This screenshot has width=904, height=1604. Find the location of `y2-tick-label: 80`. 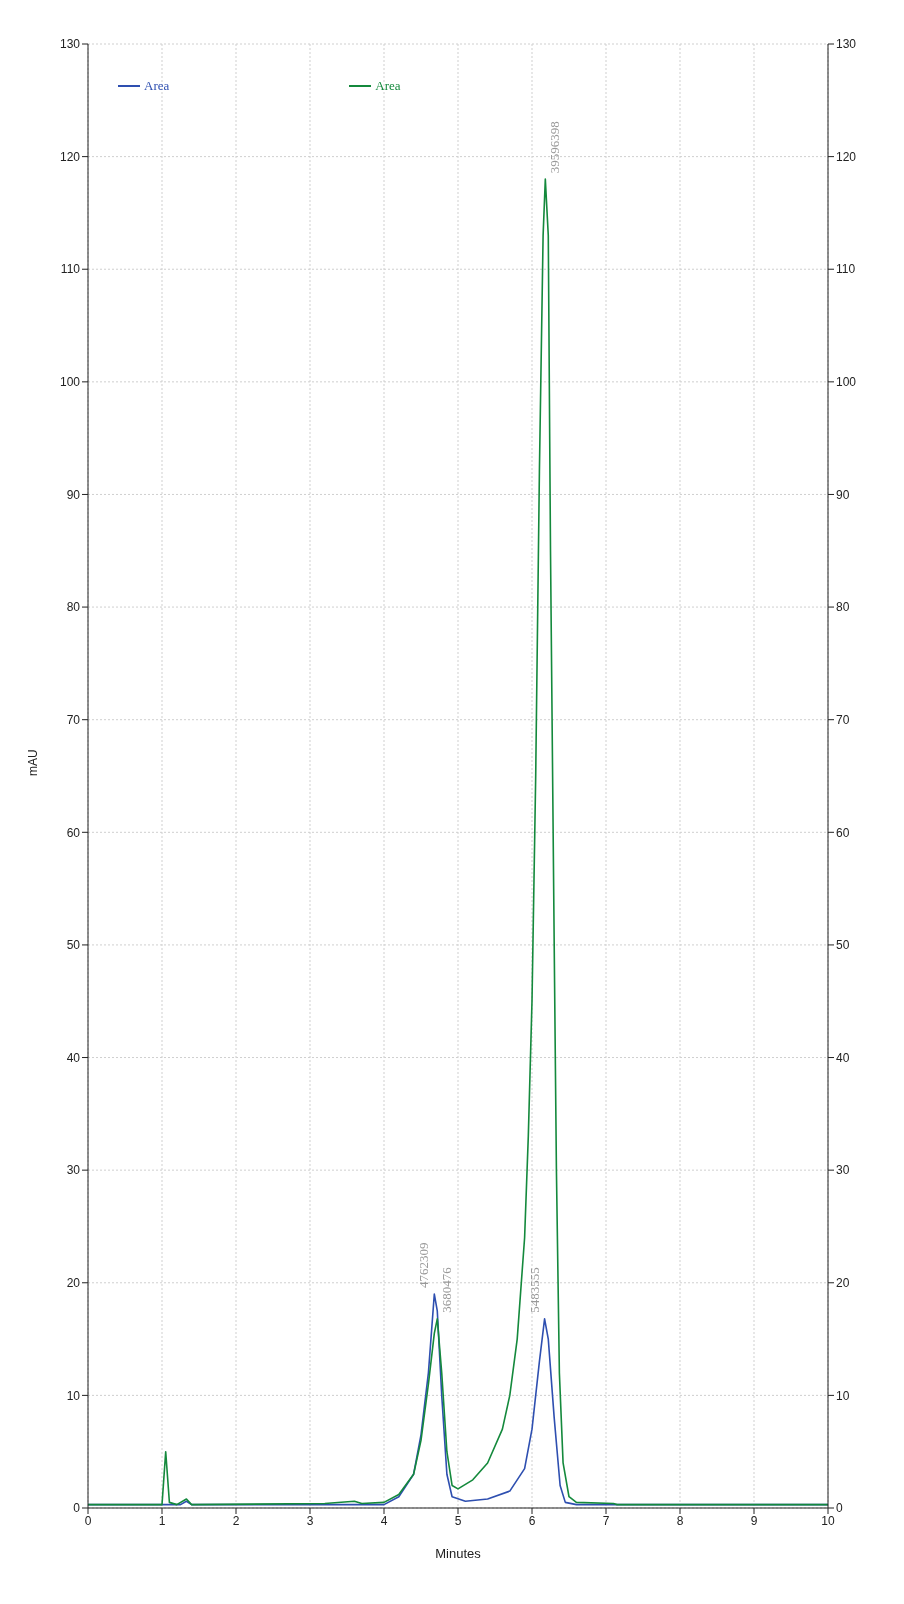

y2-tick-label: 80 is located at coordinates (843, 607).